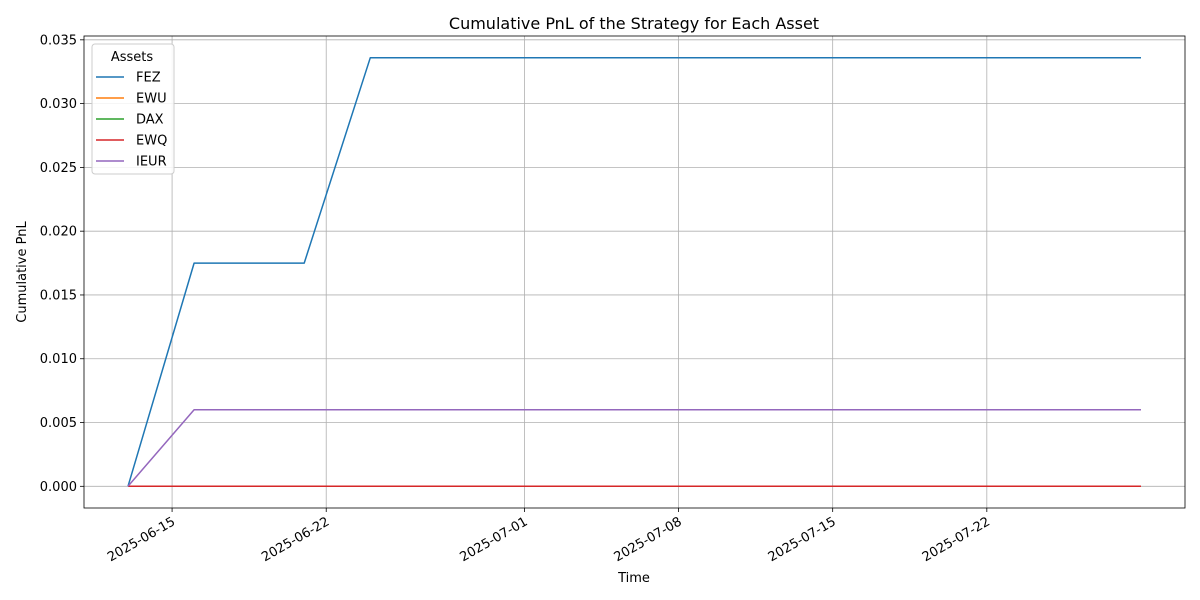  Describe the element at coordinates (648, 539) in the screenshot. I see `x-tick-label: 2025-07-08` at that location.